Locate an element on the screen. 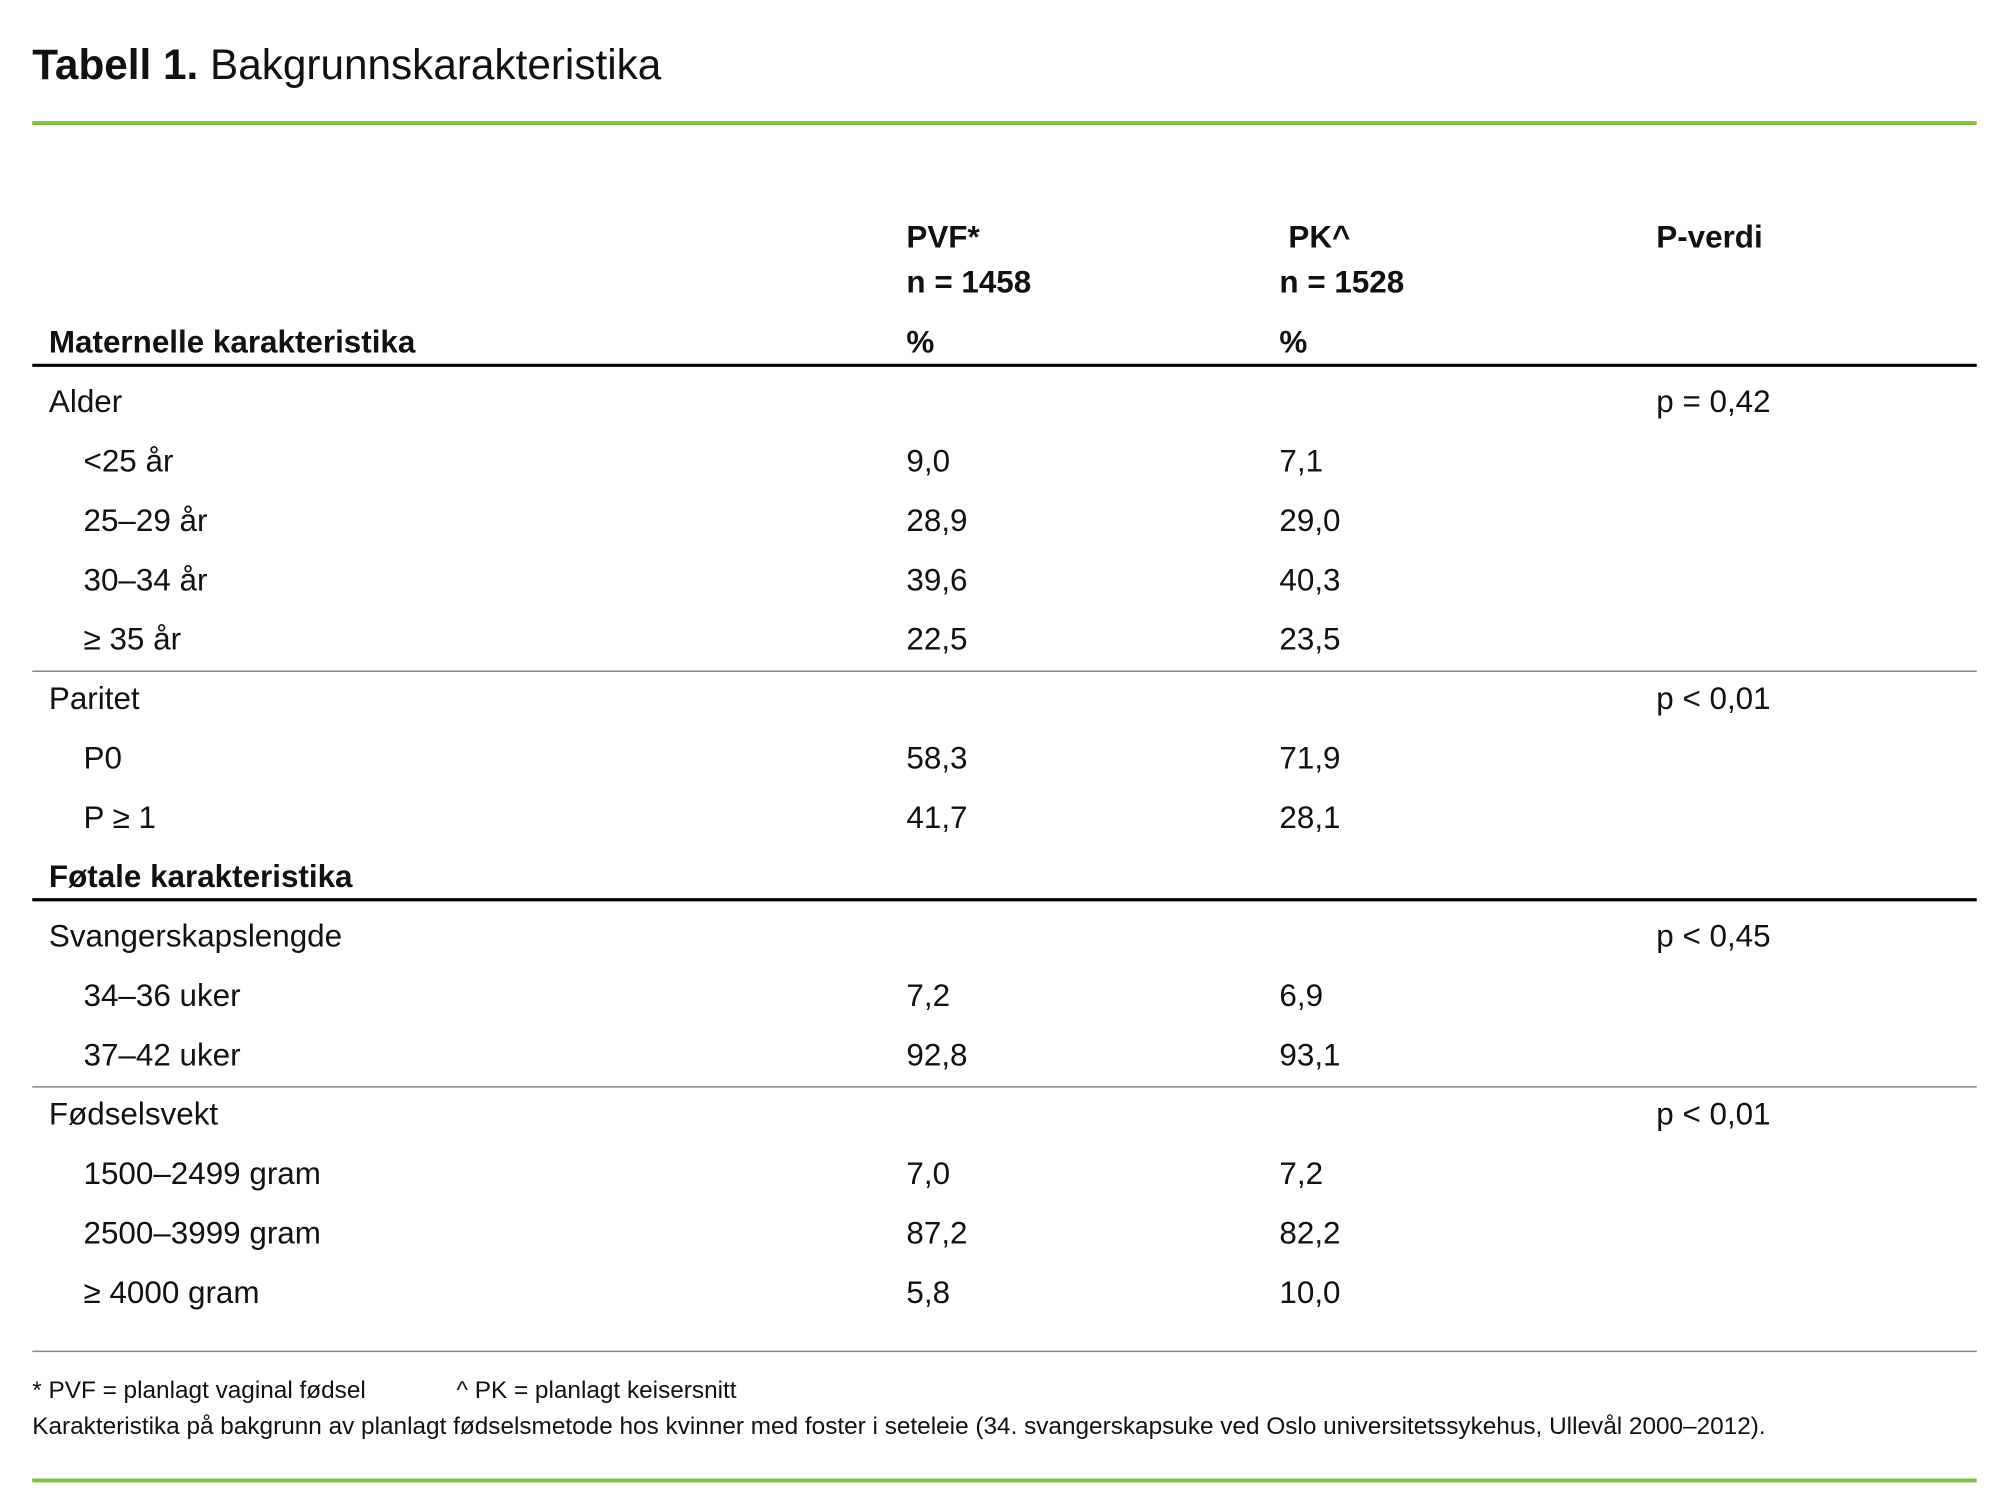 The width and height of the screenshot is (2000, 1492). column-header: PK^ is located at coordinates (1319, 237).